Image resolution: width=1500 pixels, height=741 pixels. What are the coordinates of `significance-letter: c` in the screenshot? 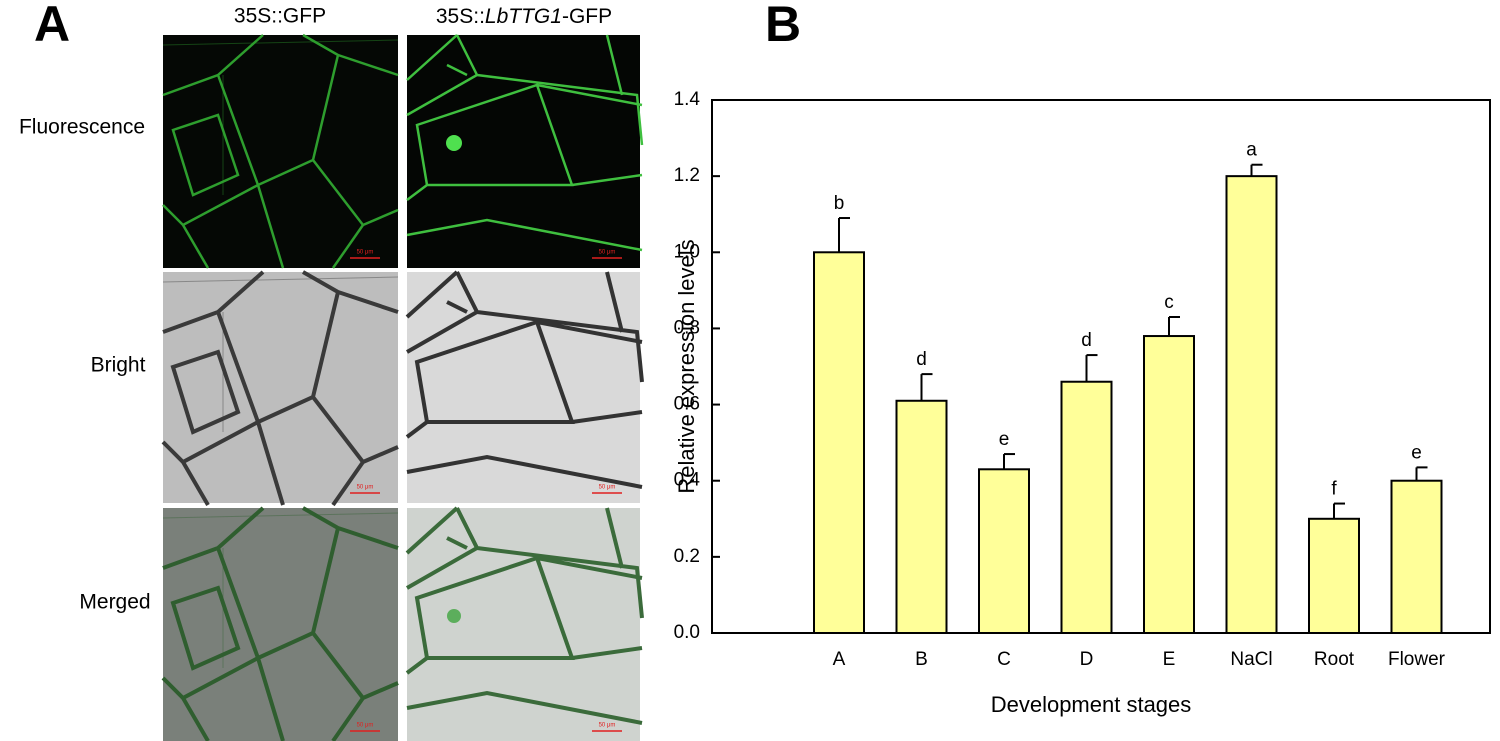 It's located at (1169, 302).